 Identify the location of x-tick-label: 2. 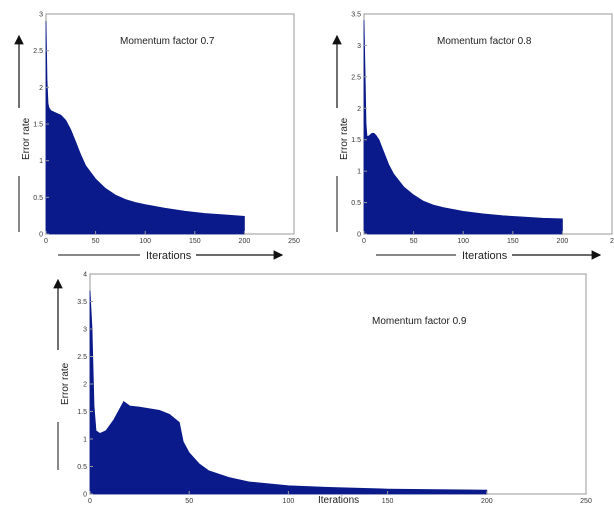
(612, 241).